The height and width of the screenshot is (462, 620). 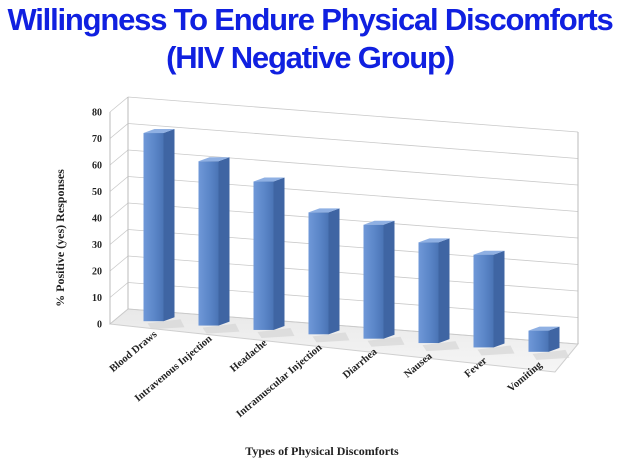 I want to click on y-tick-label: 30, so click(x=97, y=245).